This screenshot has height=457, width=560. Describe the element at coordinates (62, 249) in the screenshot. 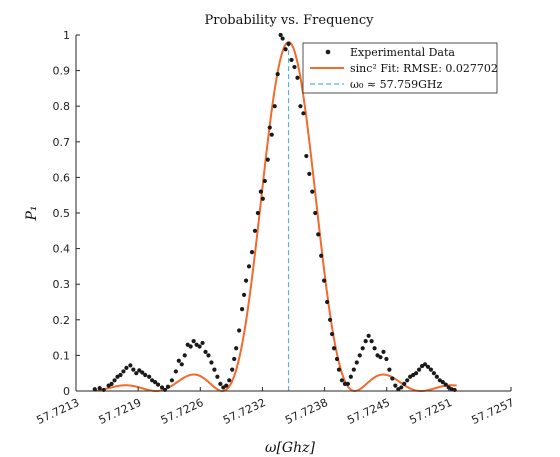

I see `y-tick-label: 0.4` at that location.